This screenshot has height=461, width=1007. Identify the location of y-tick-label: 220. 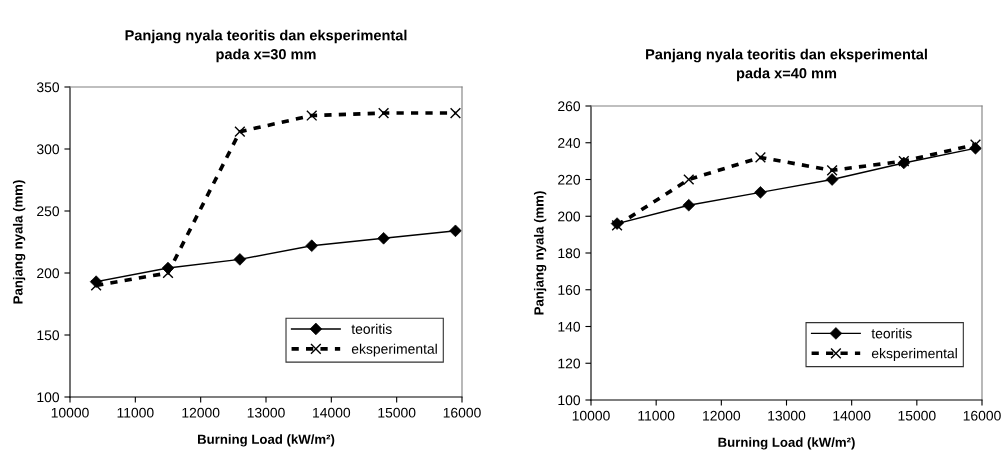
(569, 179).